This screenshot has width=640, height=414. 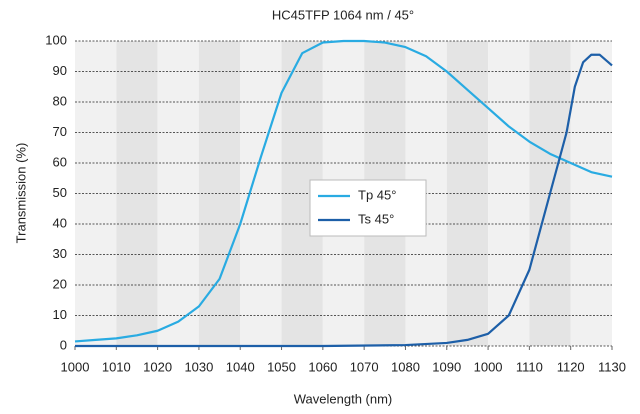 What do you see at coordinates (240, 366) in the screenshot?
I see `x-tick-label: 1040` at bounding box center [240, 366].